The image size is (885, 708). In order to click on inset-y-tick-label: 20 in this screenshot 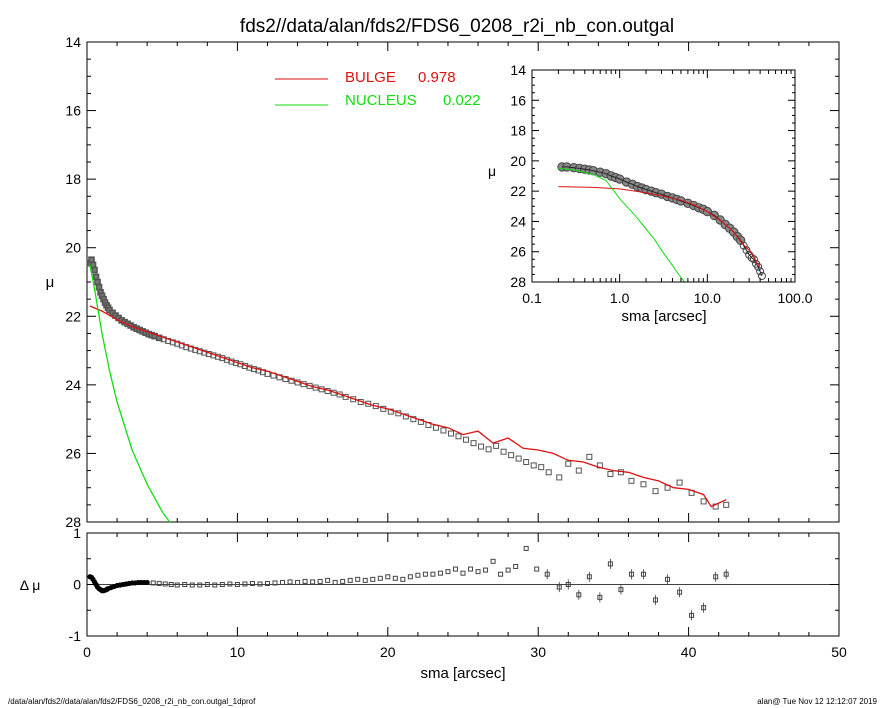, I will do `click(518, 161)`.